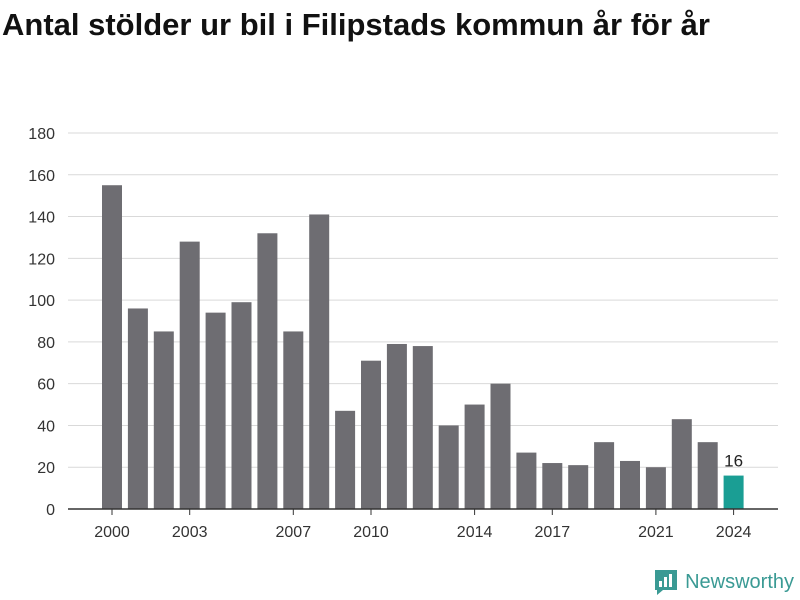 The height and width of the screenshot is (600, 800). What do you see at coordinates (371, 532) in the screenshot?
I see `x-tick-label: 2010` at bounding box center [371, 532].